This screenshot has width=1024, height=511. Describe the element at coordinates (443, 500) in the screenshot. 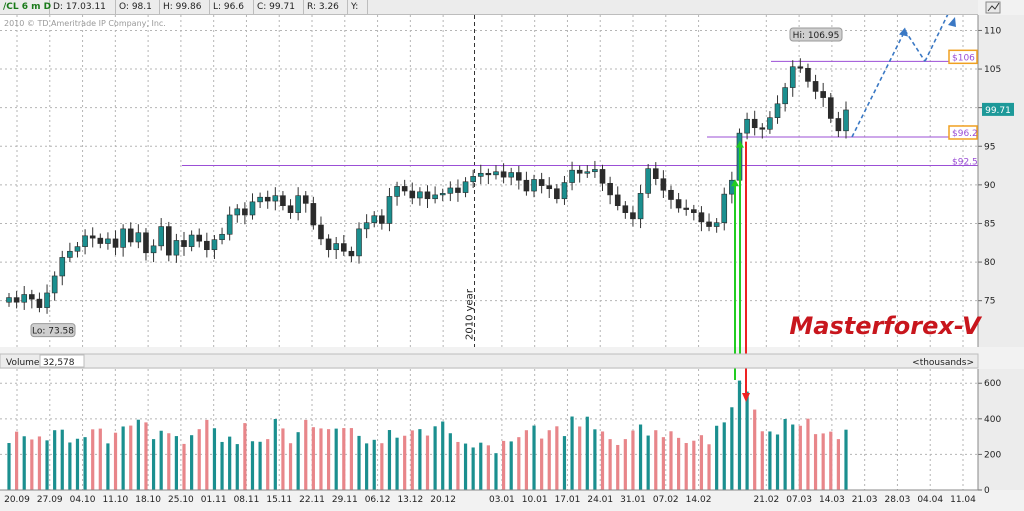

I see `x-tick-label: 20.12` at that location.